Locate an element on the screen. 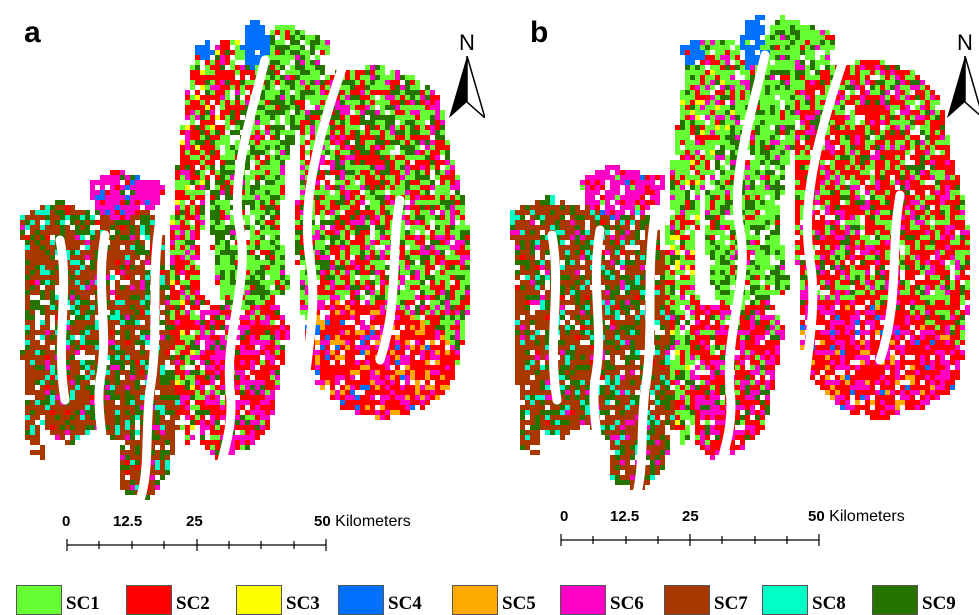  north-label-a: N is located at coordinates (467, 42).